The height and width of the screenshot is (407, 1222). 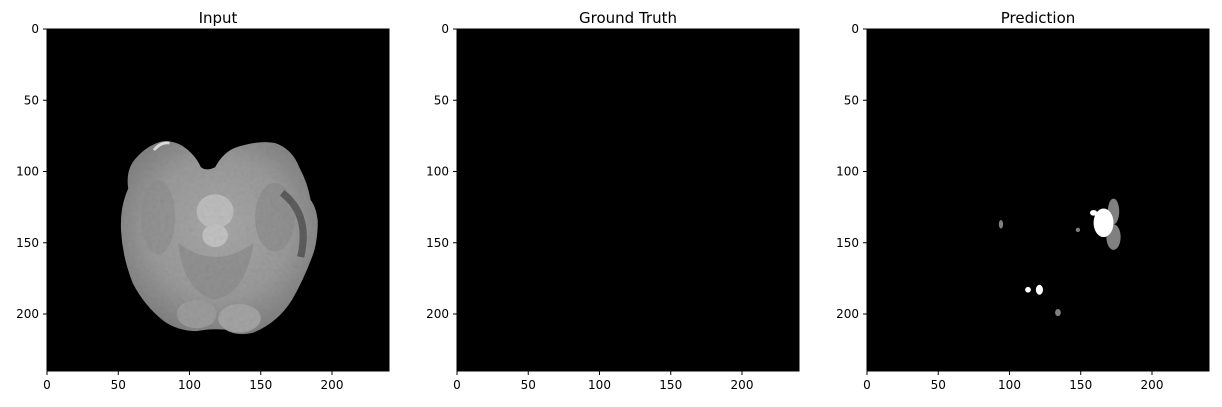 I want to click on panel-title: Ground Truth, so click(x=628, y=18).